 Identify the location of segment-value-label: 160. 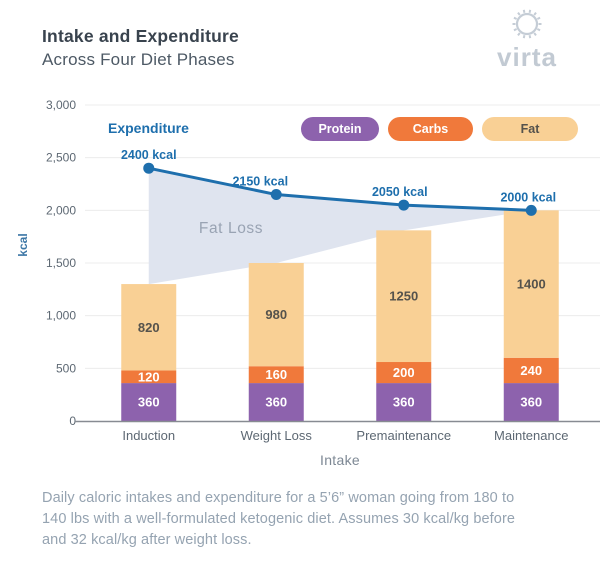
(276, 374).